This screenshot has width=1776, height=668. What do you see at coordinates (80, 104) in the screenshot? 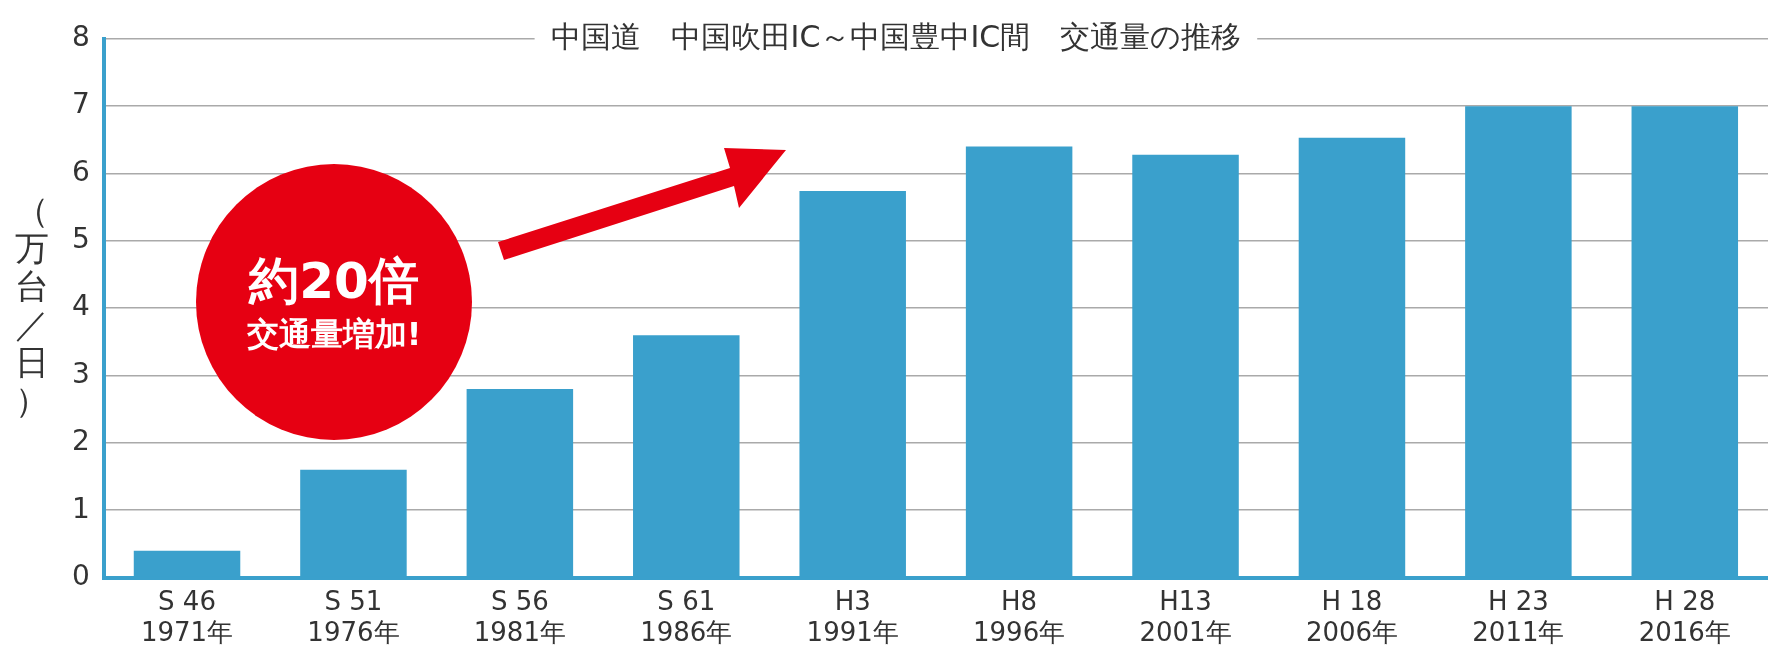
I see `y-tick-label: 7` at bounding box center [80, 104].